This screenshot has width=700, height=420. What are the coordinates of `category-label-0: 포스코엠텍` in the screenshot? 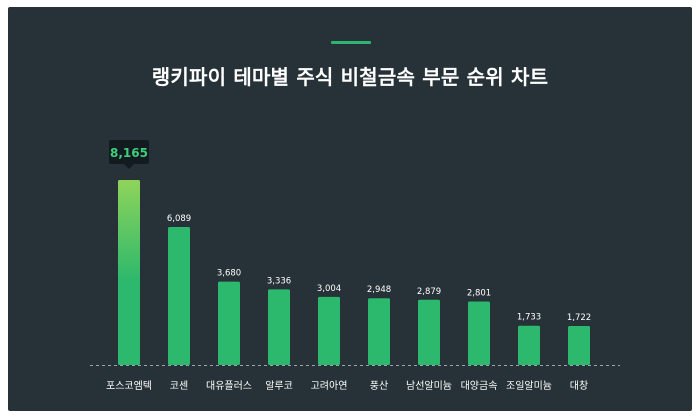 It's located at (129, 386).